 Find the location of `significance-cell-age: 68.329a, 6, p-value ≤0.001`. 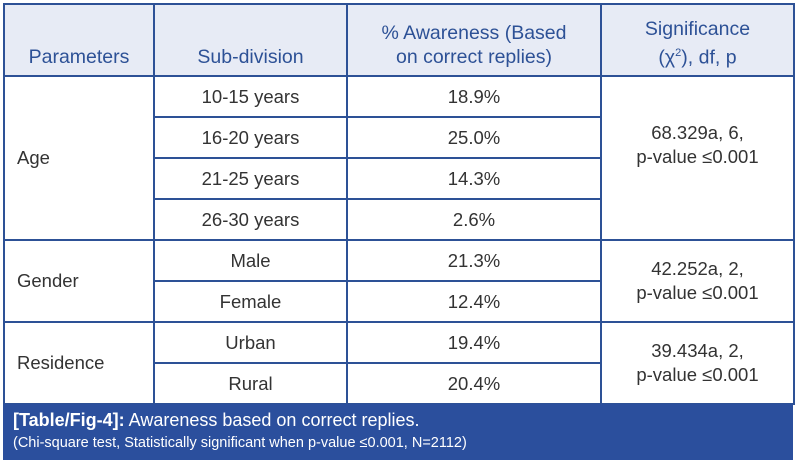

significance-cell-age: 68.329a, 6, p-value ≤0.001 is located at coordinates (697, 158).